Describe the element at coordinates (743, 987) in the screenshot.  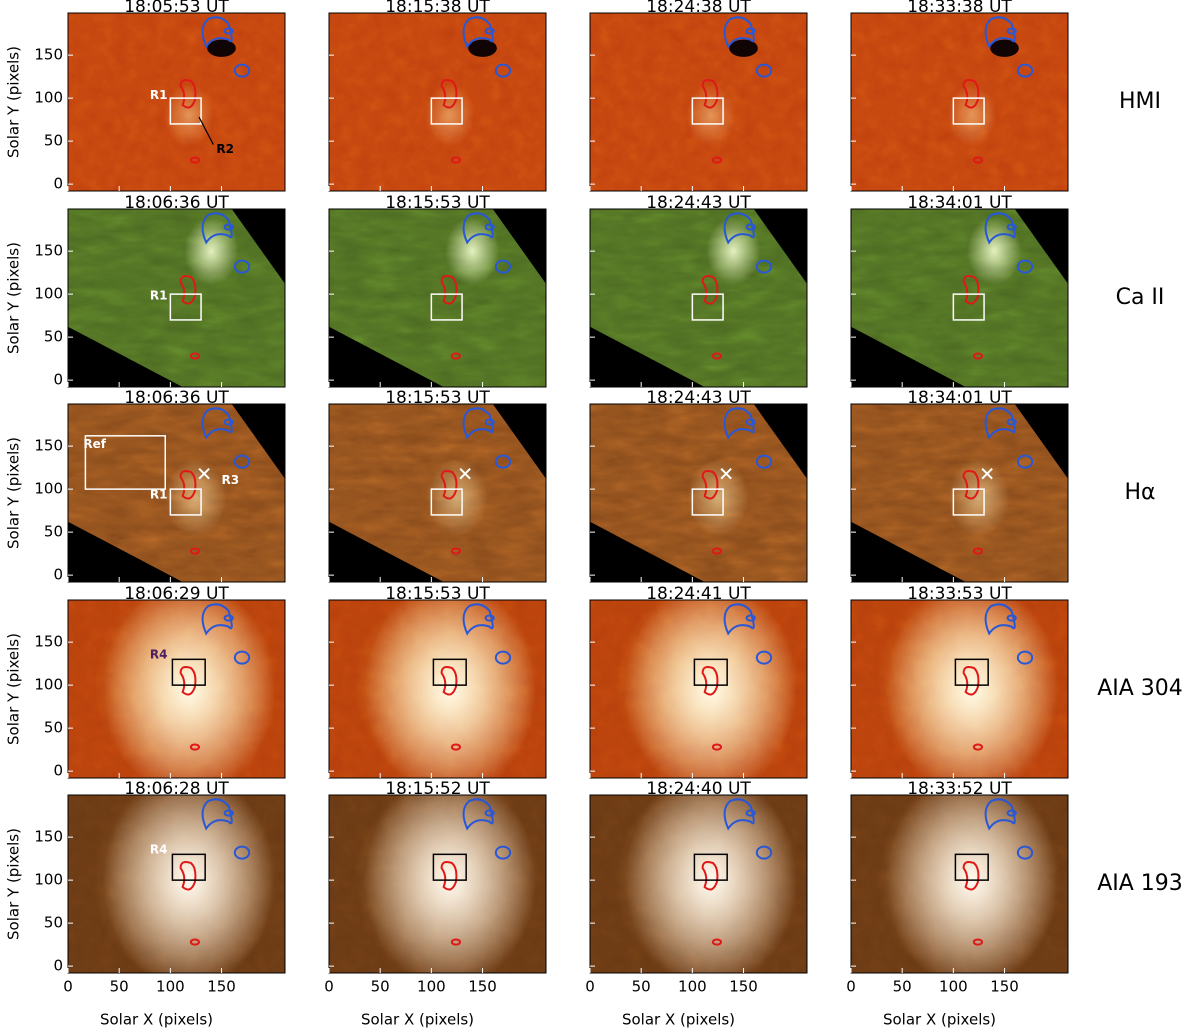
I see `x-tick-label: 150` at that location.